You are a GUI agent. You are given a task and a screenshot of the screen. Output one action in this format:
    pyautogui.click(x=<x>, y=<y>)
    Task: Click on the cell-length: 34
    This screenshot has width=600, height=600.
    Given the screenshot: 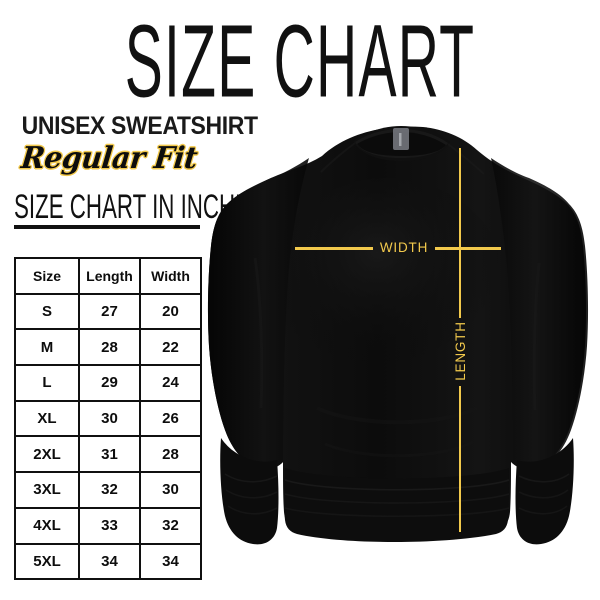 What is the action you would take?
    pyautogui.click(x=109, y=561)
    